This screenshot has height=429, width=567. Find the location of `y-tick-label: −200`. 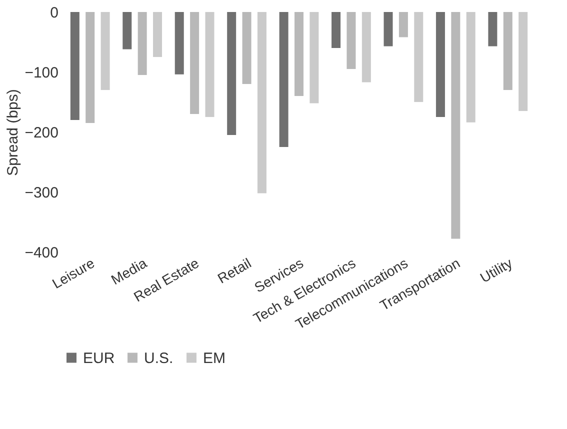

y-tick-label: −200 is located at coordinates (41, 133).